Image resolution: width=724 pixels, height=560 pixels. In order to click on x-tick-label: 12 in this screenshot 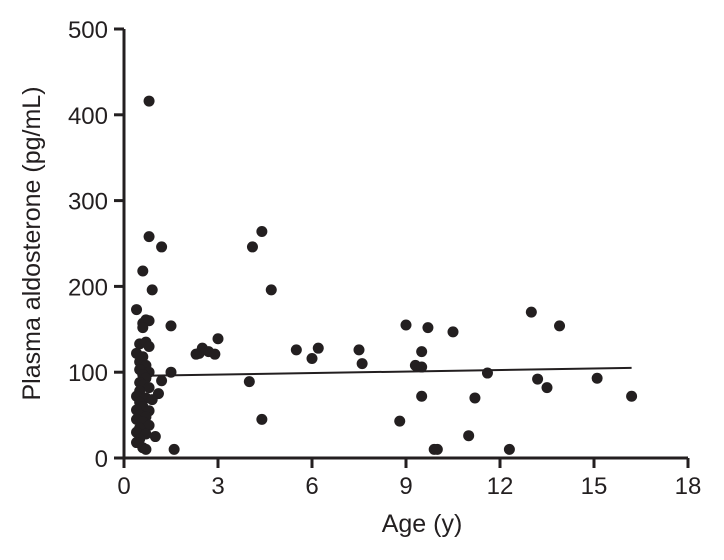, I will do `click(500, 486)`.